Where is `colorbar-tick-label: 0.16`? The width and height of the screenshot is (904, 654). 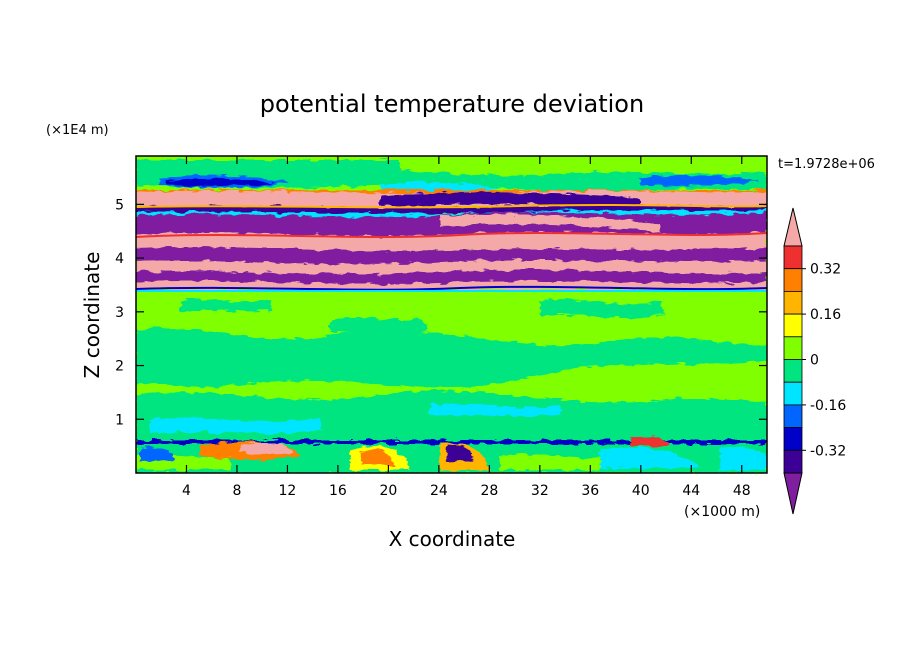 colorbar-tick-label: 0.16 is located at coordinates (825, 315).